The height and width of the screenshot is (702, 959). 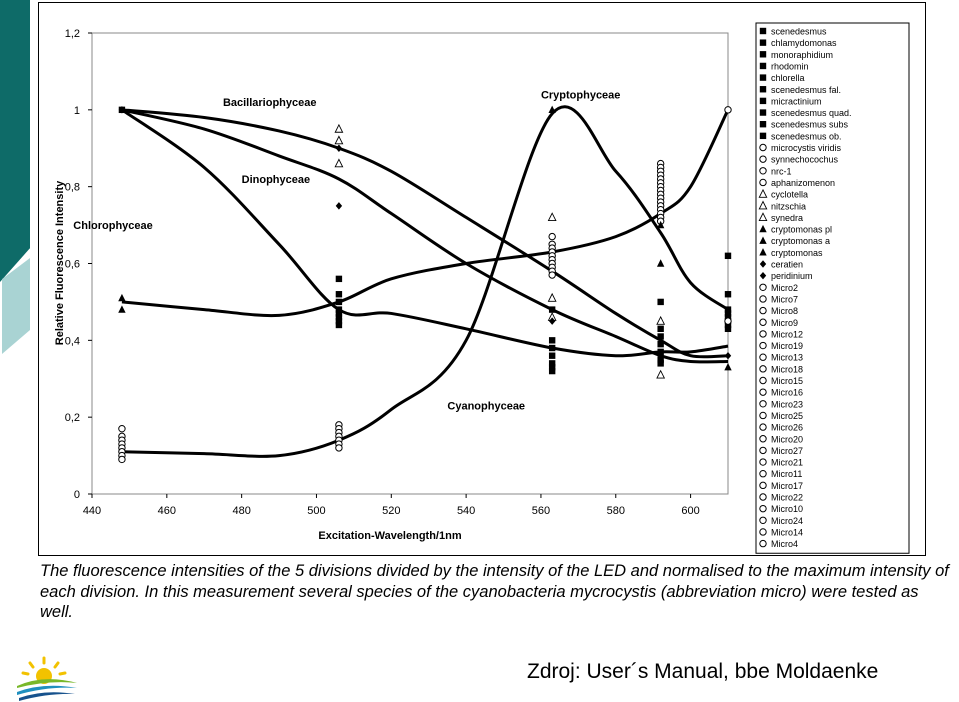 I want to click on x-tick-label: 460, so click(x=167, y=511).